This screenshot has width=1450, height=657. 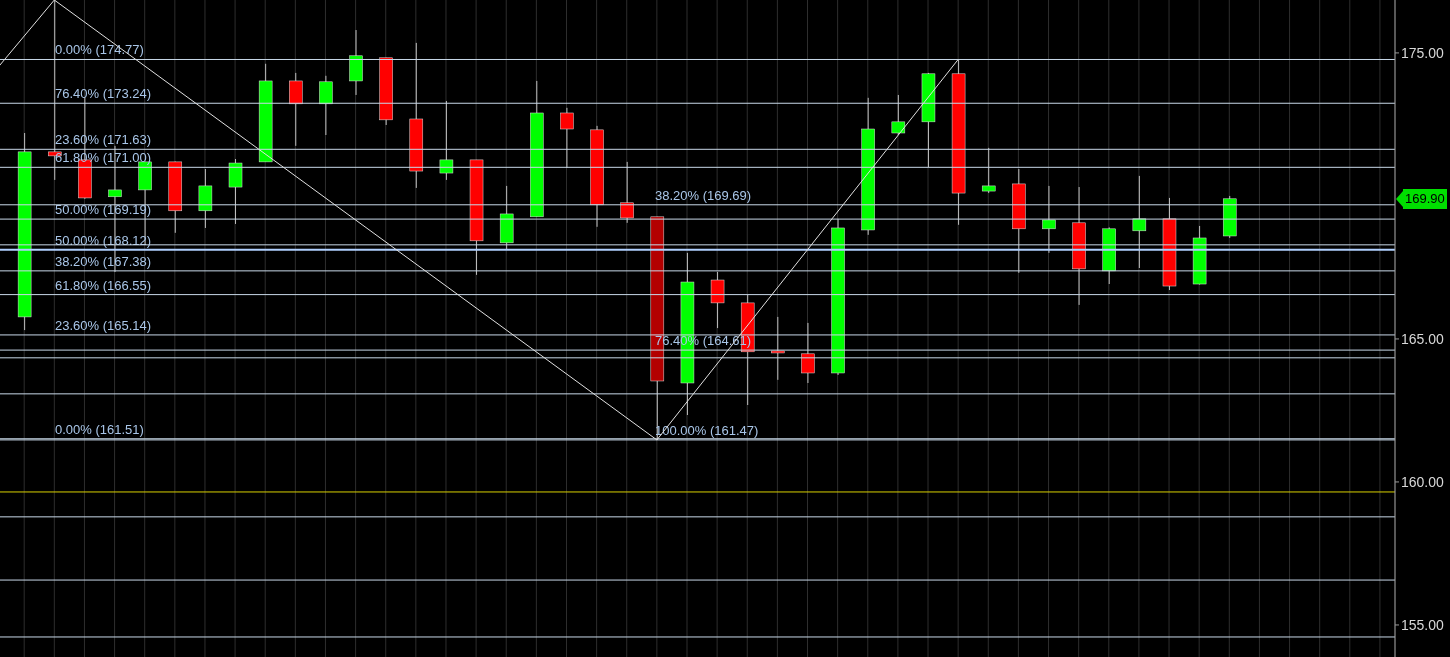 I want to click on y-tick-label: 165.00, so click(x=1423, y=338).